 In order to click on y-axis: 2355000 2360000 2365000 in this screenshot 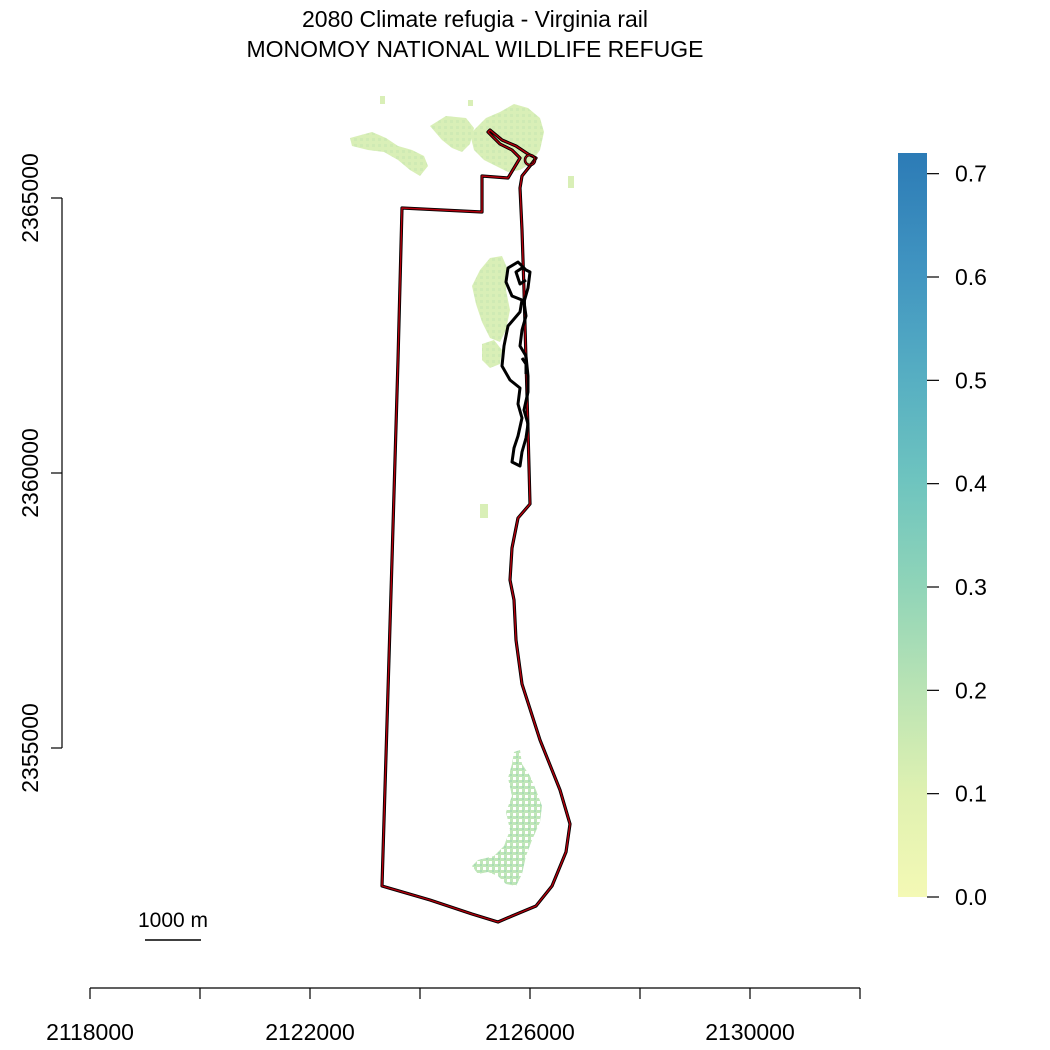, I will do `click(40, 473)`.